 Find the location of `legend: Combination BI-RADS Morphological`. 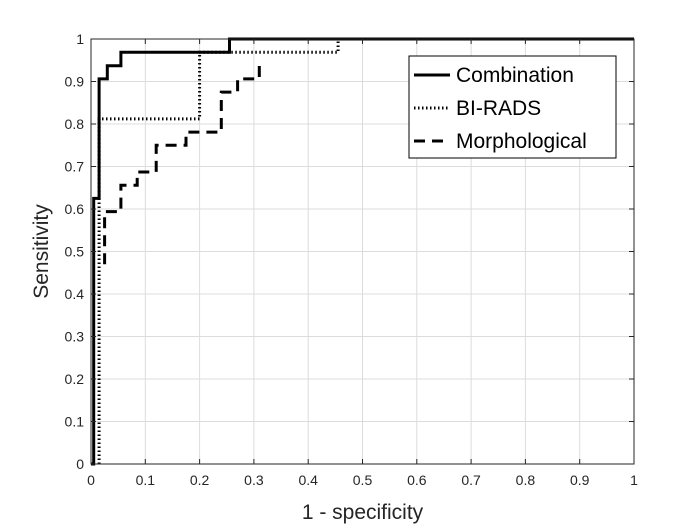

legend: Combination BI-RADS Morphological is located at coordinates (512, 107).